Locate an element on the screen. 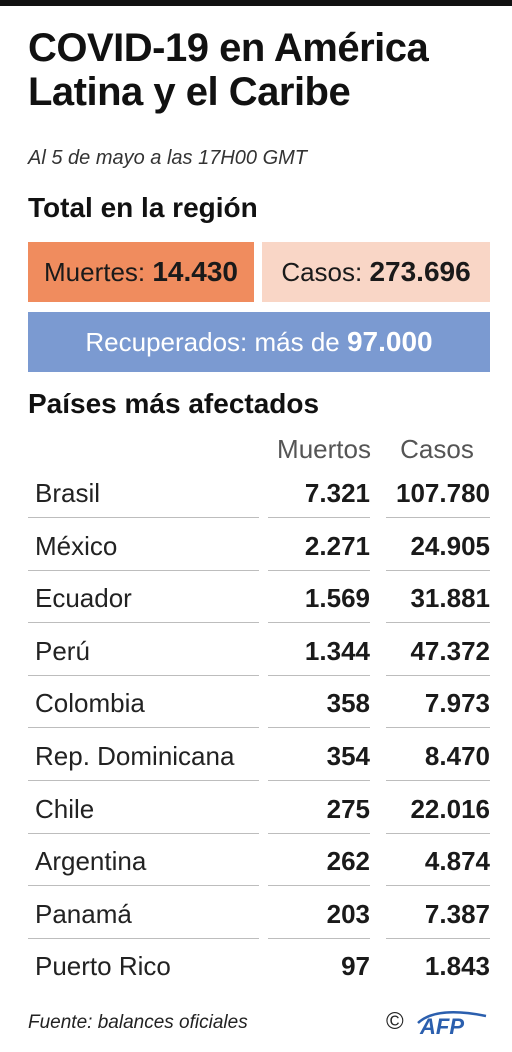  title-line-1: COVID-19 en América is located at coordinates (228, 48).